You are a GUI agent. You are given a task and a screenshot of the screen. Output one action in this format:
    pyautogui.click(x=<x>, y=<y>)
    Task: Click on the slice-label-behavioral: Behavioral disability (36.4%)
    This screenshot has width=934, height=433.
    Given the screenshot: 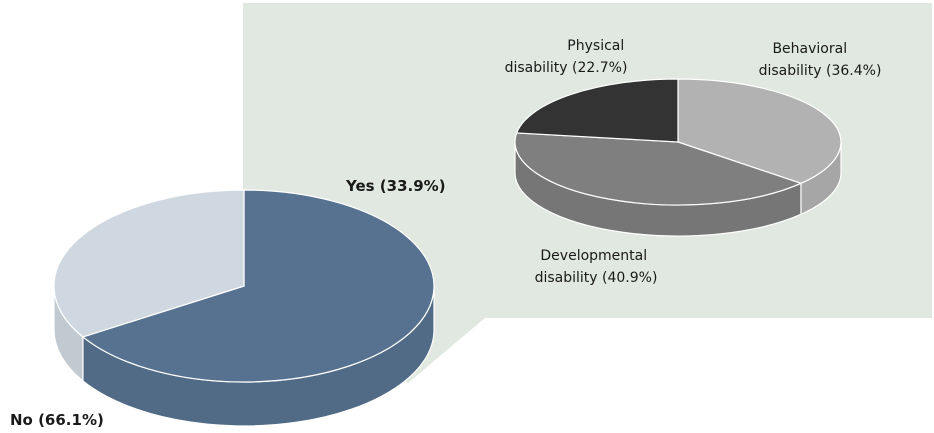 What is the action you would take?
    pyautogui.click(x=820, y=60)
    